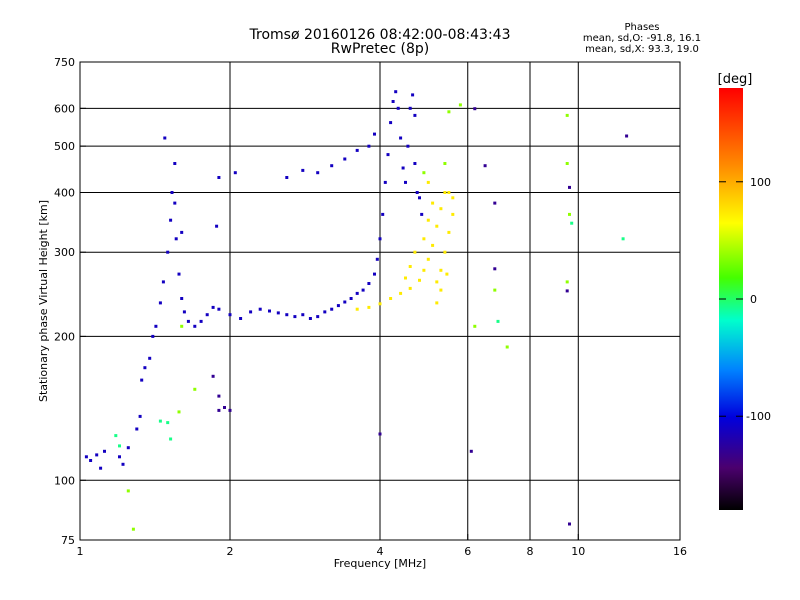 Image resolution: width=800 pixels, height=600 pixels. I want to click on chart-subtitle: RwPretec (8p), so click(380, 49).